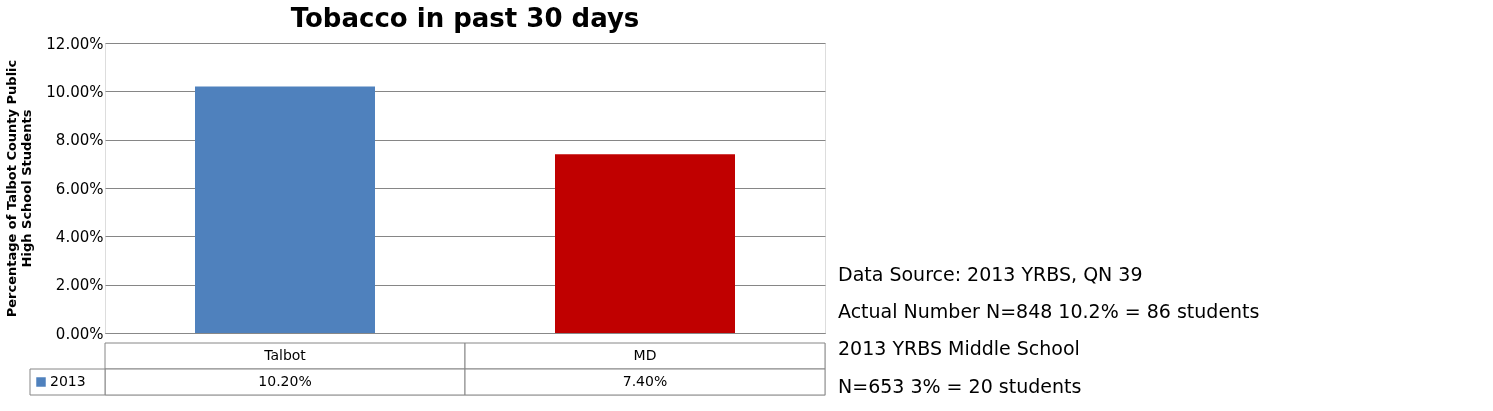  Describe the element at coordinates (75, 91) in the screenshot. I see `y-tick-label: 10.00%` at that location.